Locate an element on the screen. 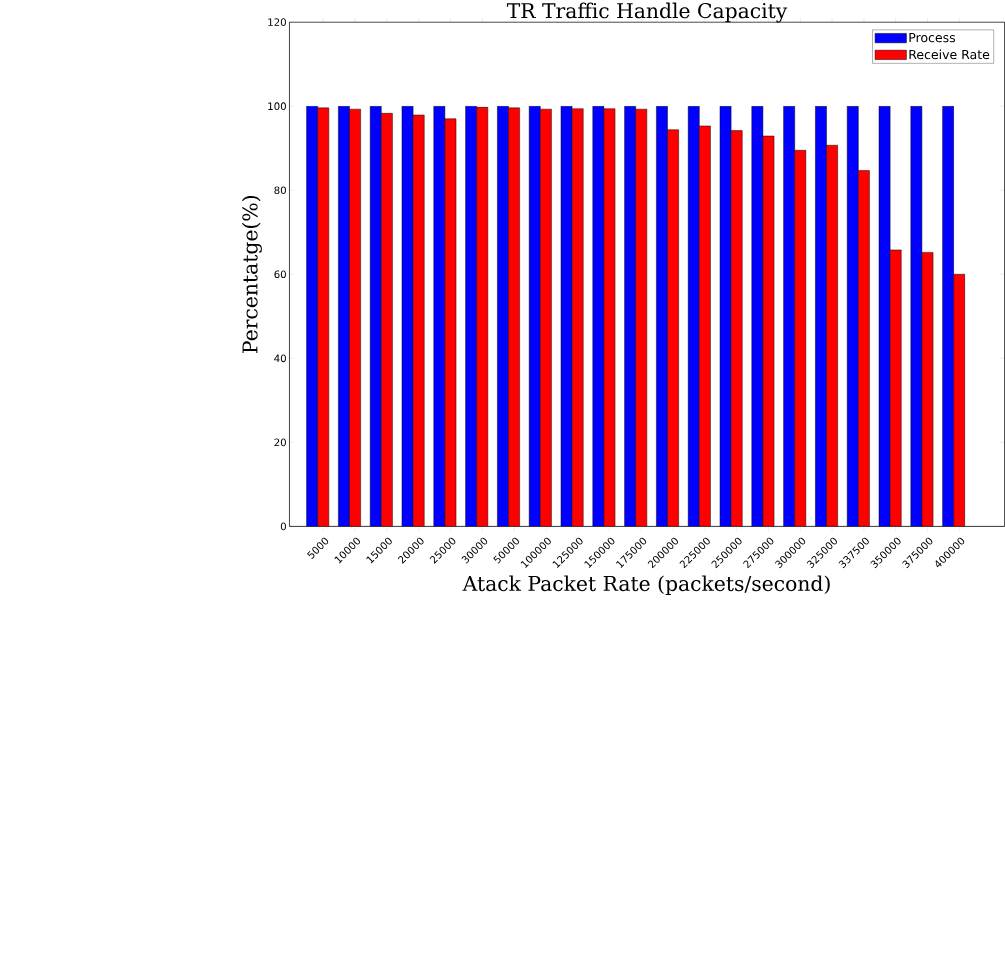 The width and height of the screenshot is (1005, 980). legend-label: Receive Rate is located at coordinates (949, 54).